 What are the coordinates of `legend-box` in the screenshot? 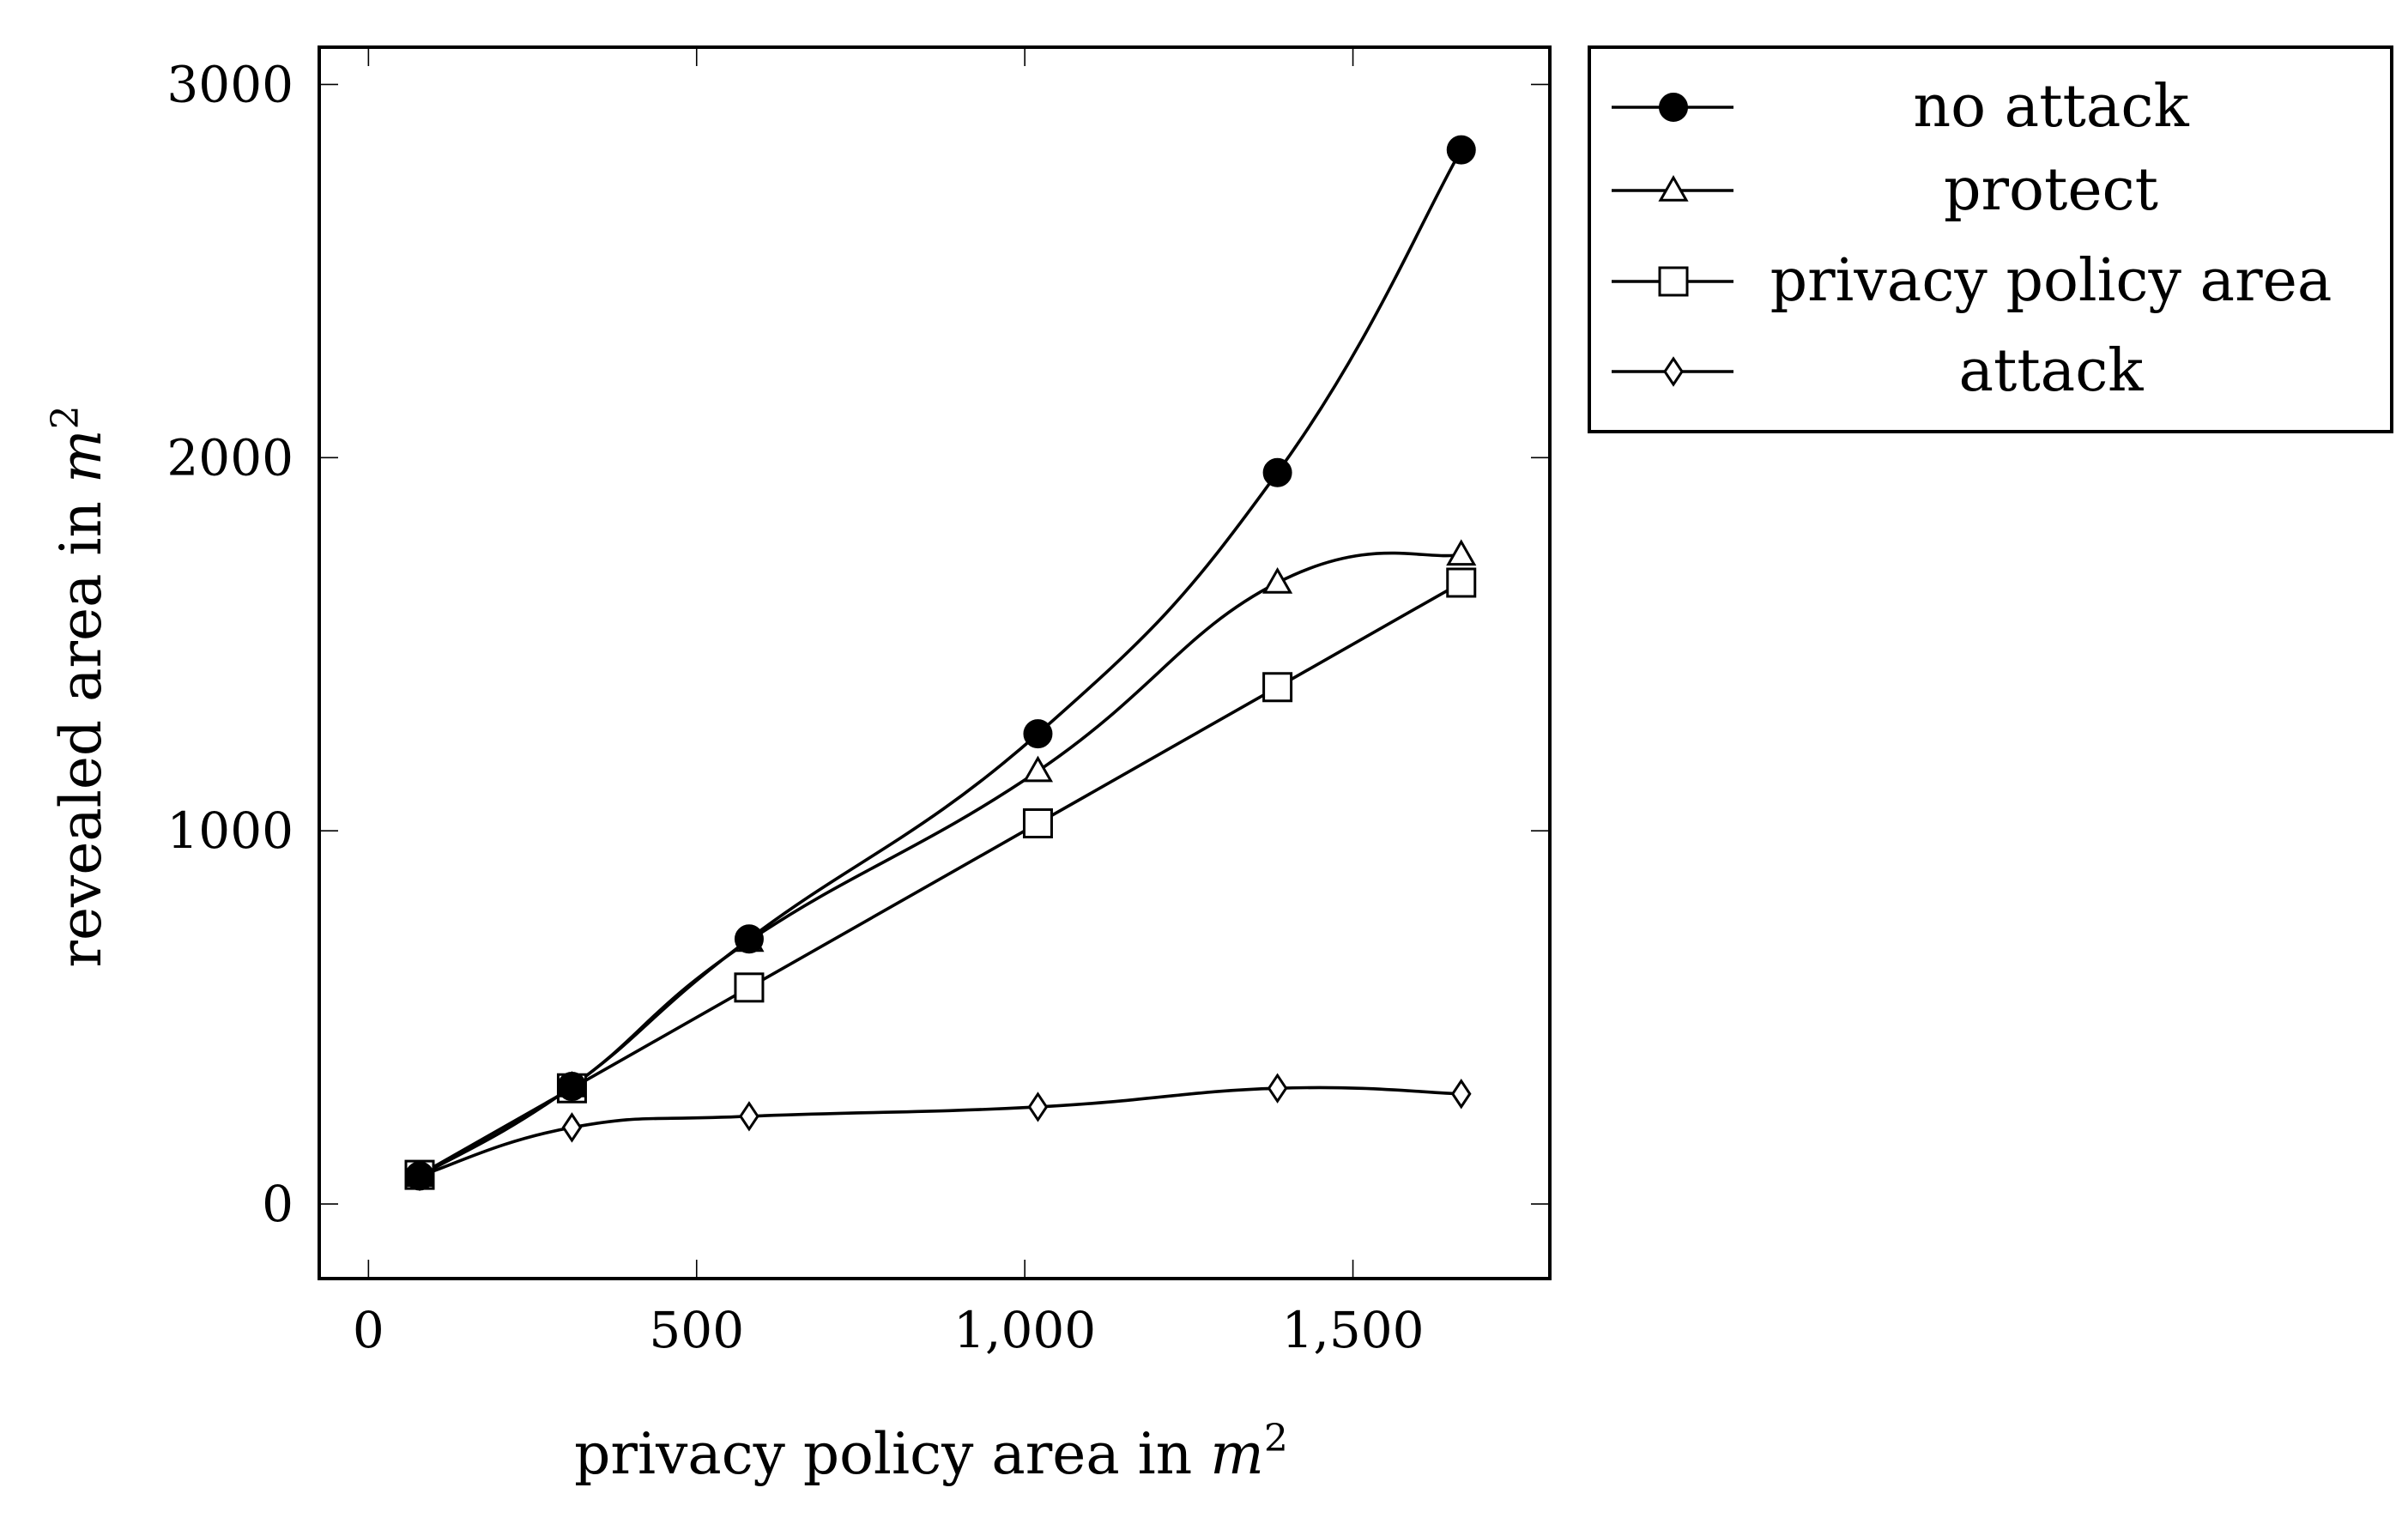 It's located at (1990, 239).